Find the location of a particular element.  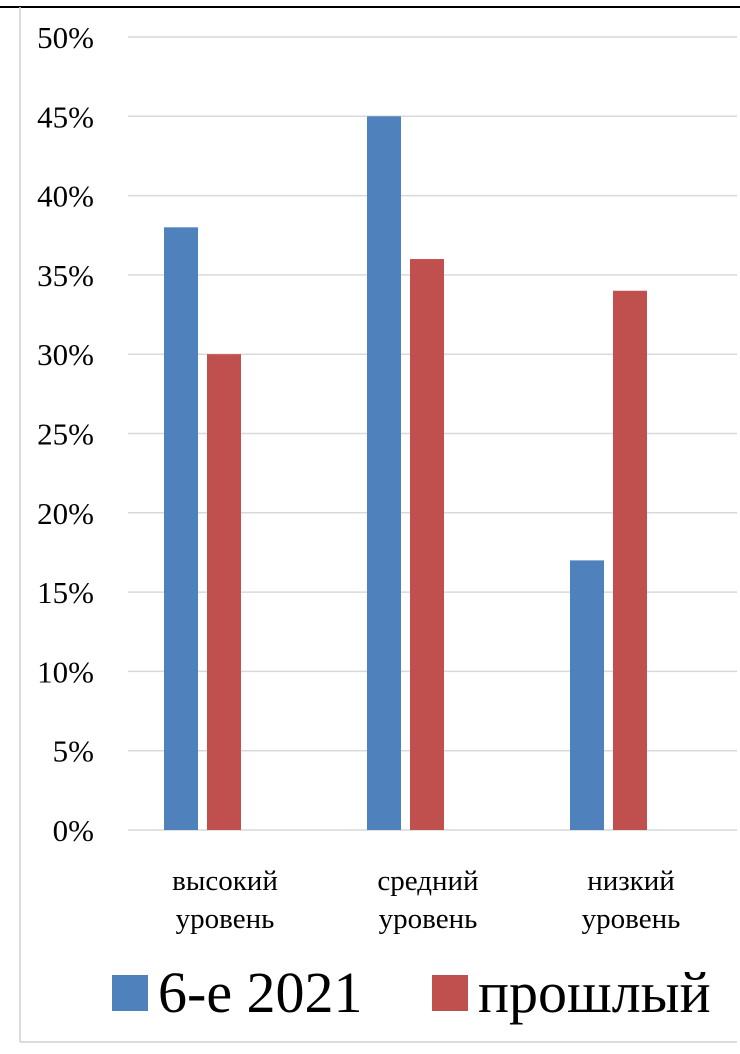

legend-label: 6-е 2021 is located at coordinates (260, 992).